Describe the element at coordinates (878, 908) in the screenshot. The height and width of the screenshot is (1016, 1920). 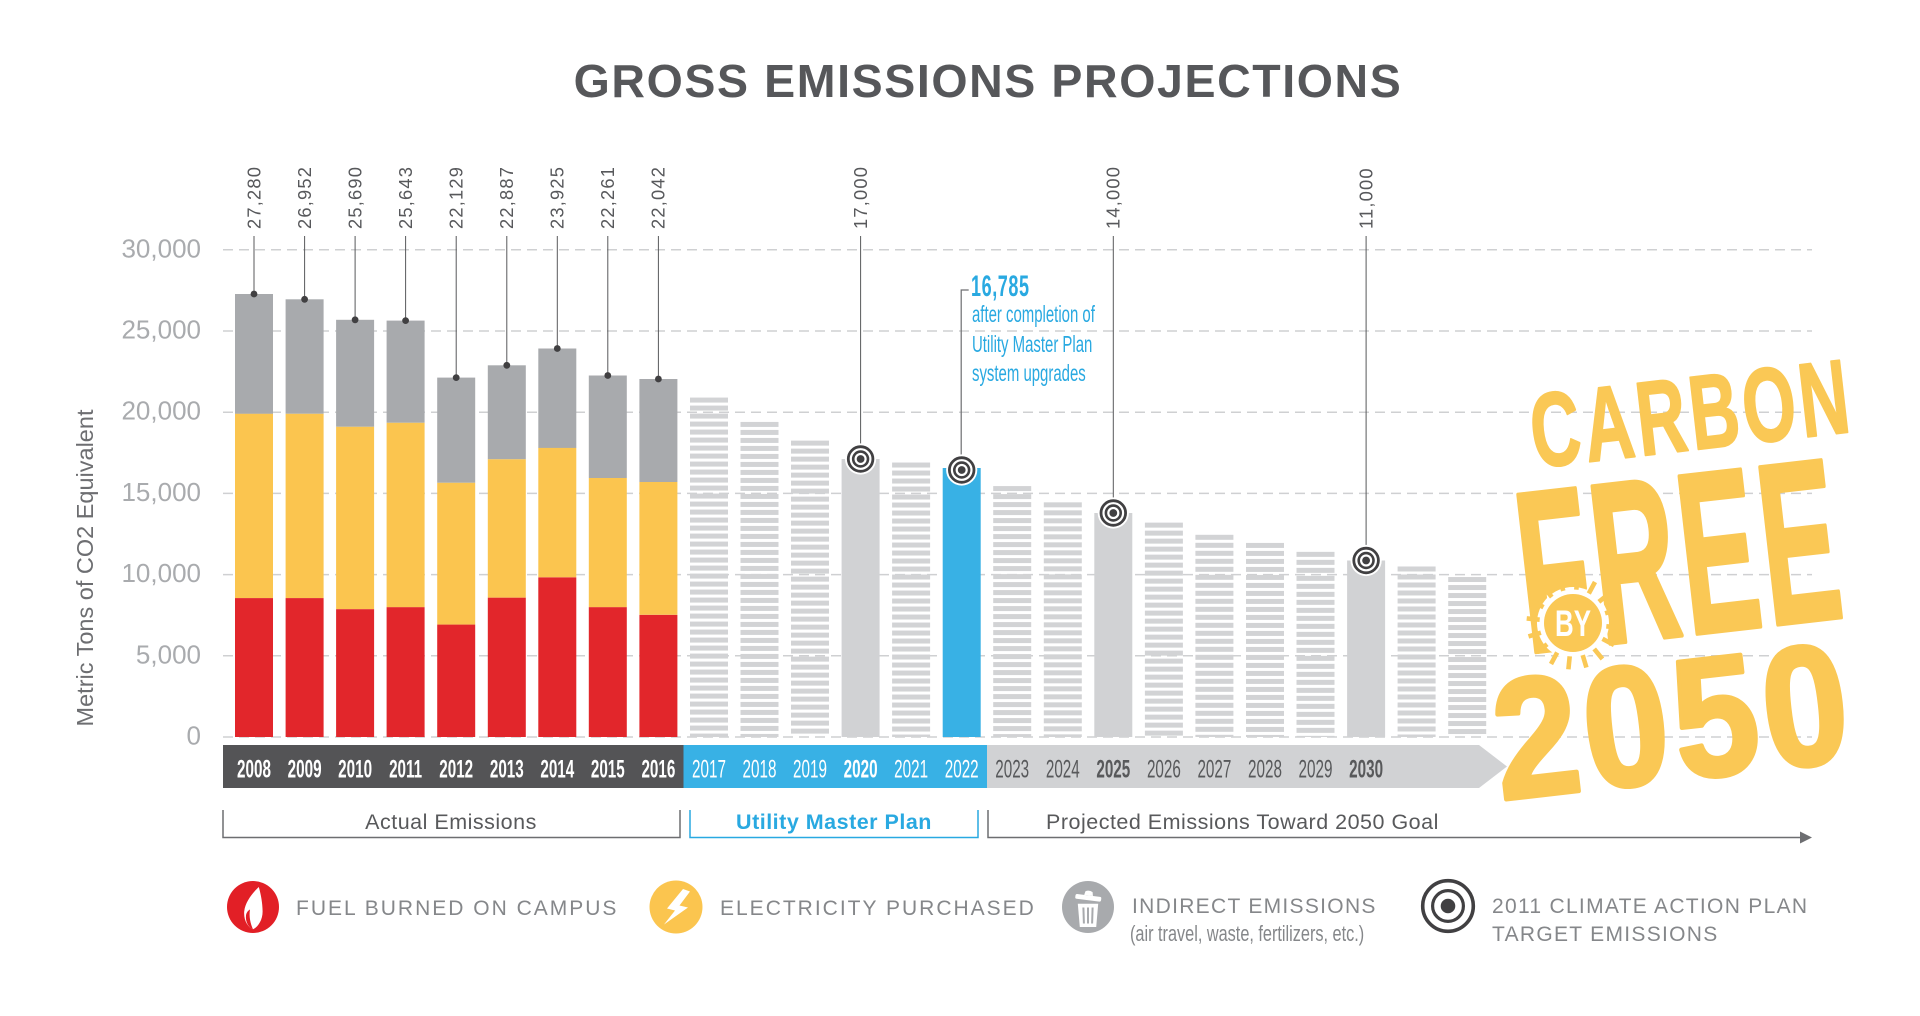
I see `svg-text: ELECTRICITY PURCHASED` at that location.